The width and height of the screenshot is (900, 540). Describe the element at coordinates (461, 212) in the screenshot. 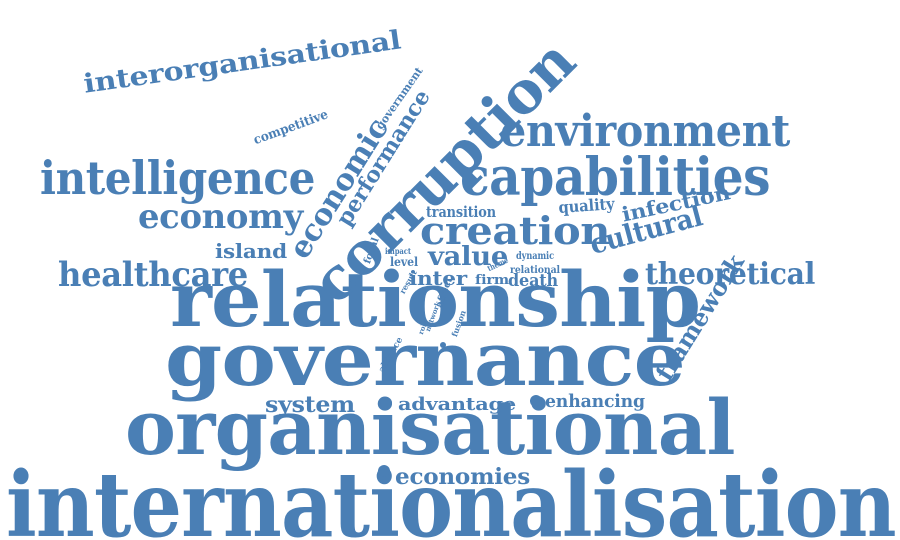

I see `word-transition: transition` at that location.